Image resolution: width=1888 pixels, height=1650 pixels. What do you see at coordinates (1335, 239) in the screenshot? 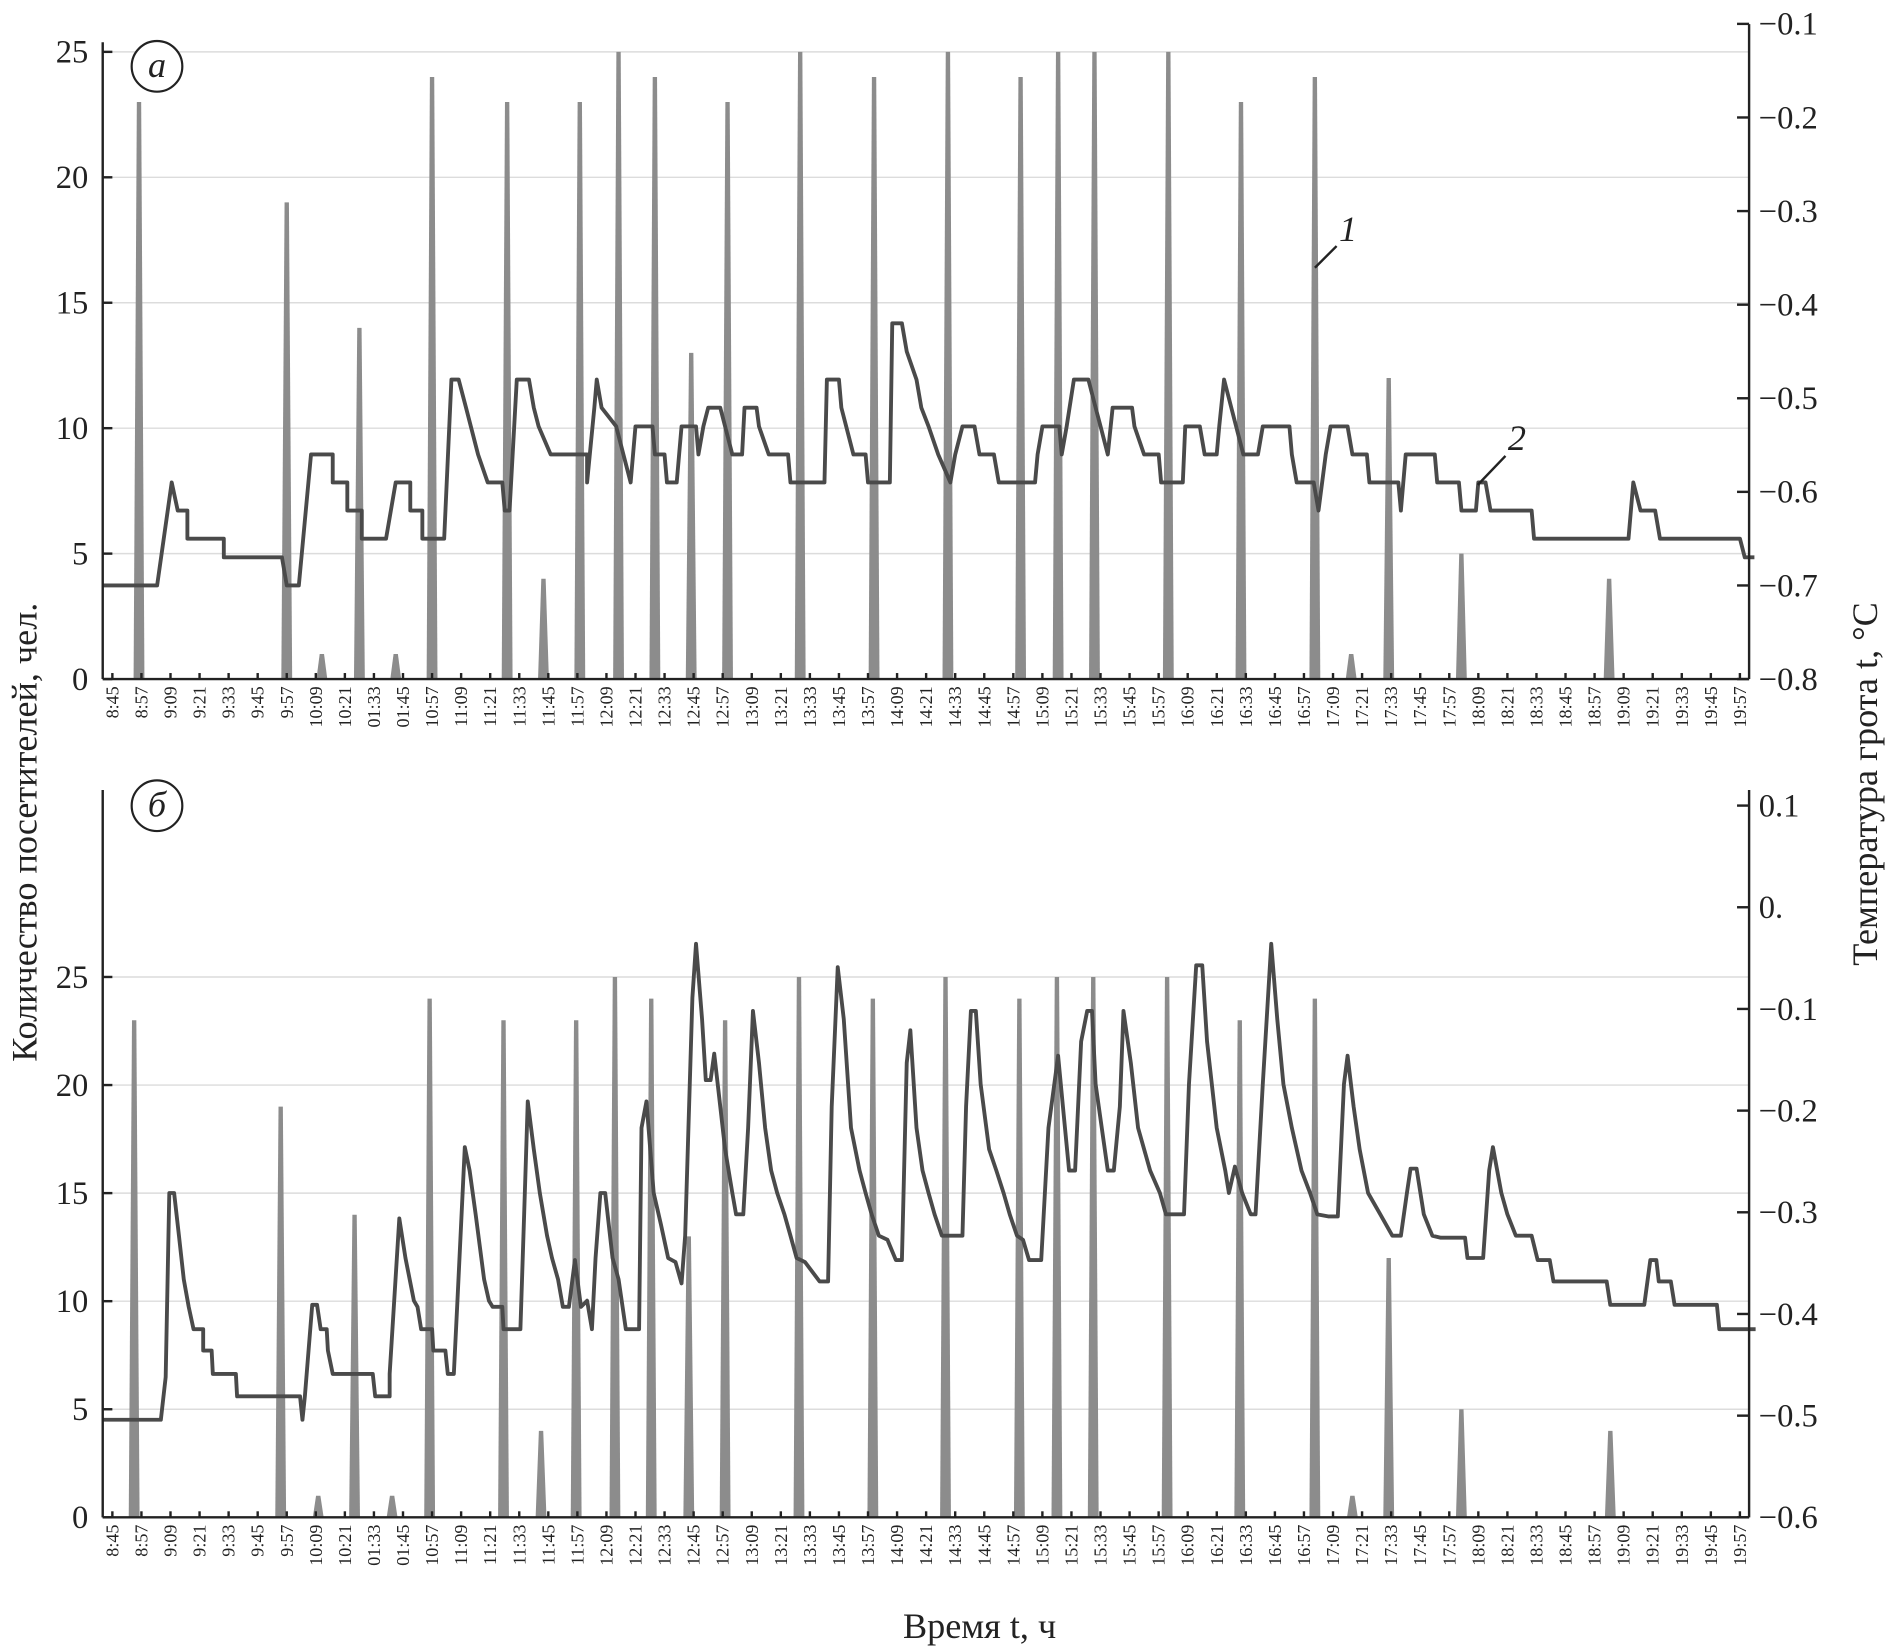
I see `annotation-1: 1` at bounding box center [1335, 239].